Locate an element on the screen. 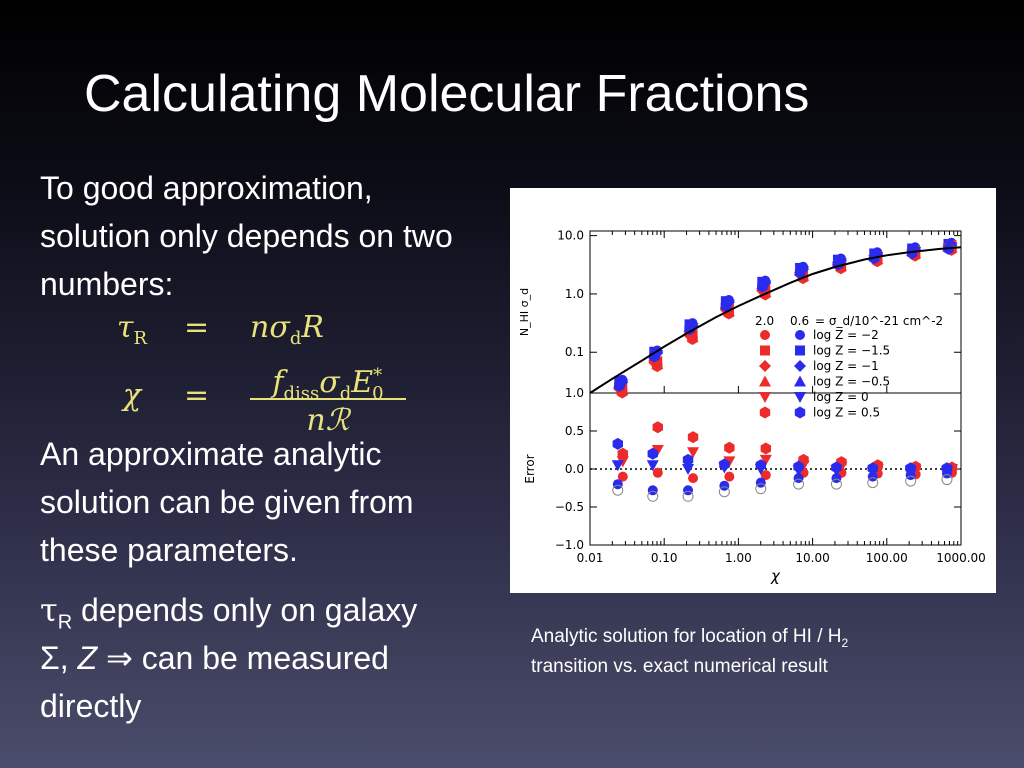 The width and height of the screenshot is (1024, 768). x-axis-label: χ is located at coordinates (775, 576).